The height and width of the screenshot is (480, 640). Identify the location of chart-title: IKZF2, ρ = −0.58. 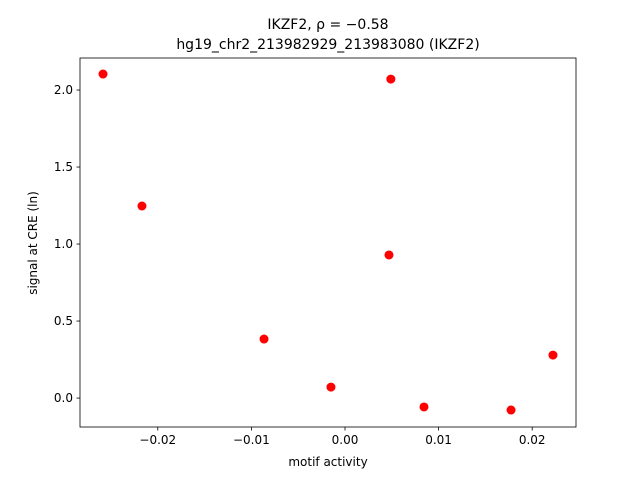
(327, 25).